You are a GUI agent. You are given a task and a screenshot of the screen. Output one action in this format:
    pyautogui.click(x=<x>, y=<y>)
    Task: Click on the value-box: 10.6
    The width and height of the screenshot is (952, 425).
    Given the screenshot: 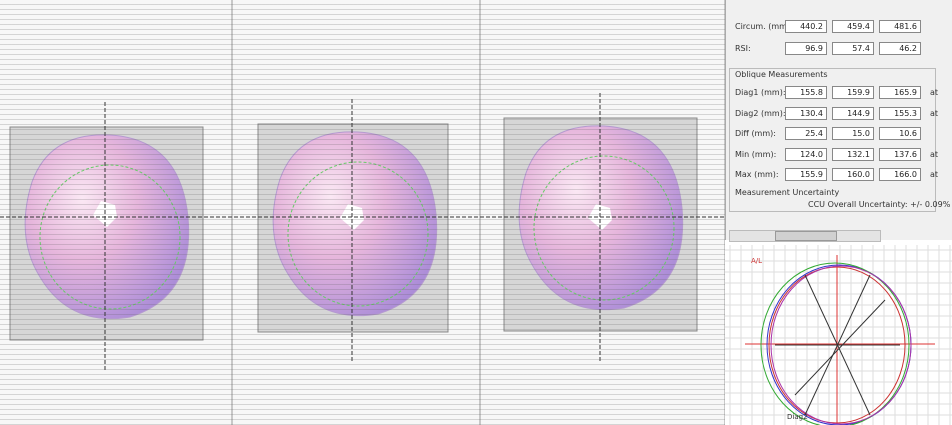 What is the action you would take?
    pyautogui.click(x=900, y=133)
    